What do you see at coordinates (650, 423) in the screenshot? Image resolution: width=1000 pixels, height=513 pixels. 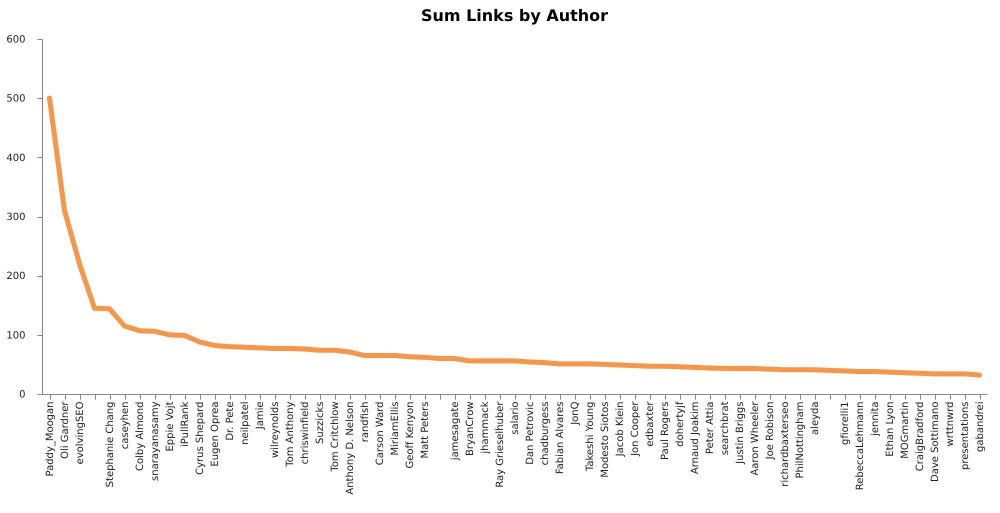 I see `x-tick-label: edbaxter` at bounding box center [650, 423].